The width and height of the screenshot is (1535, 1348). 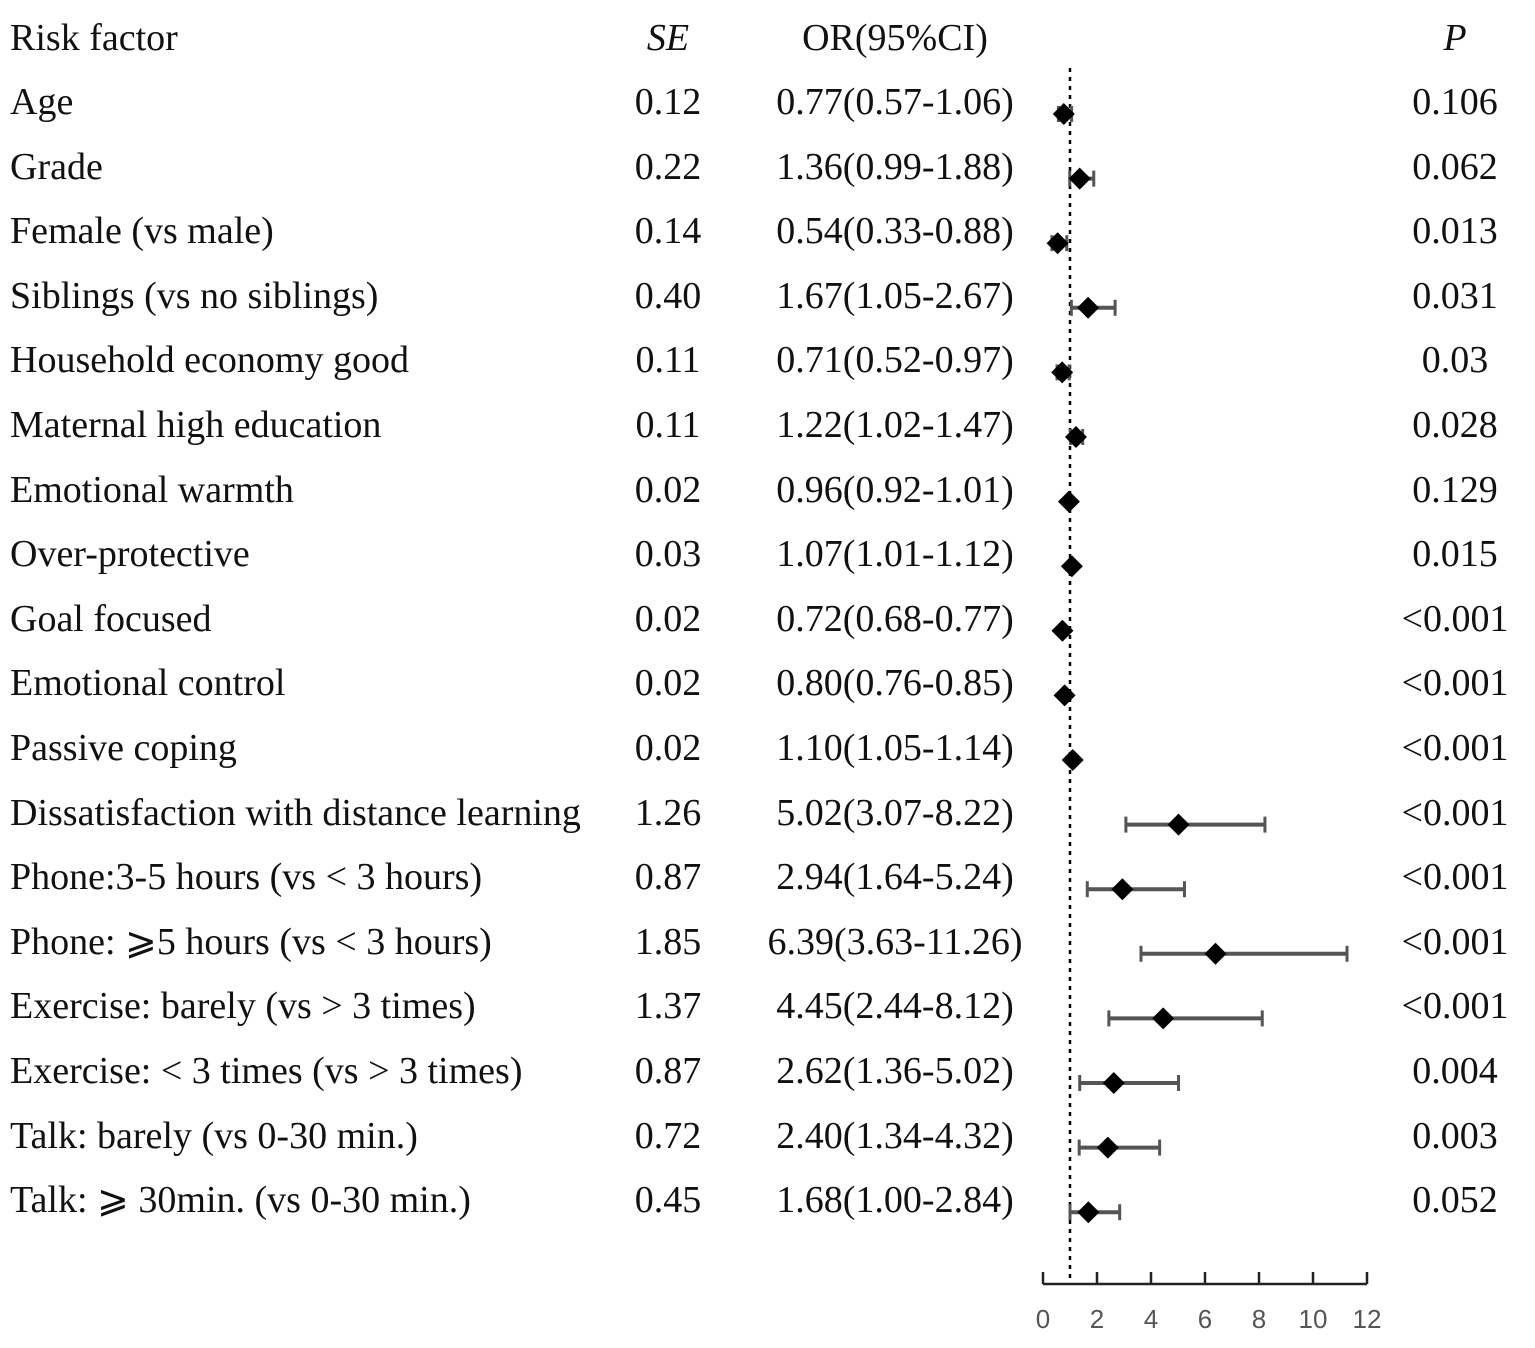 I want to click on row-factor: Age, so click(x=42, y=102).